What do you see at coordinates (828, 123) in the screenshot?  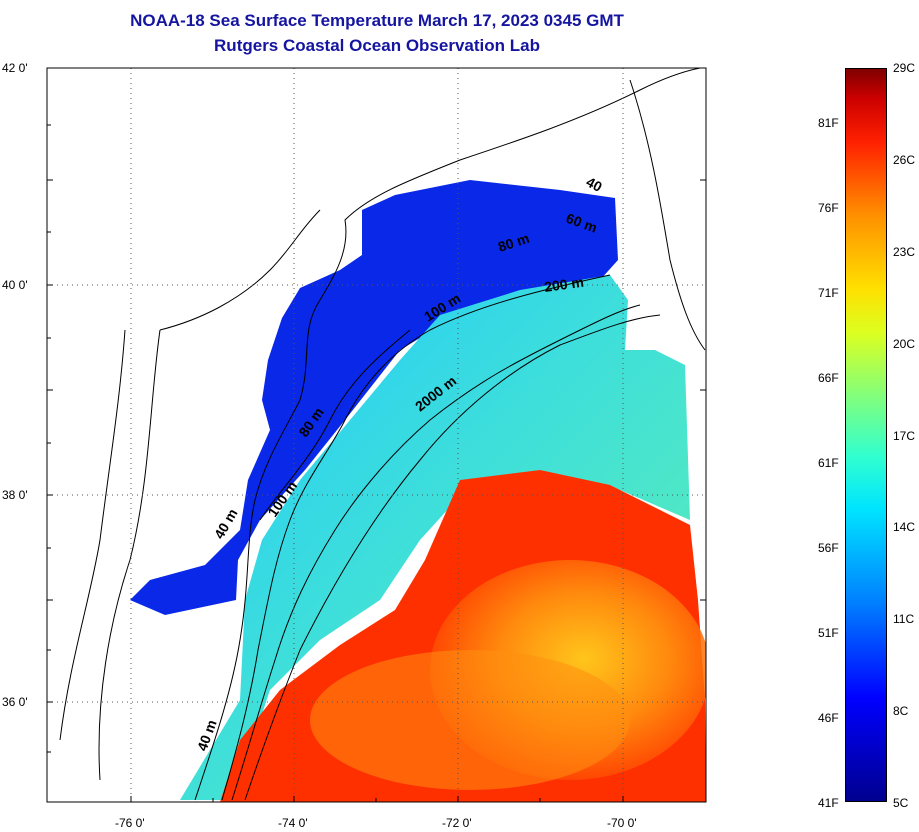 I see `colorbar-label-81f: 81F` at bounding box center [828, 123].